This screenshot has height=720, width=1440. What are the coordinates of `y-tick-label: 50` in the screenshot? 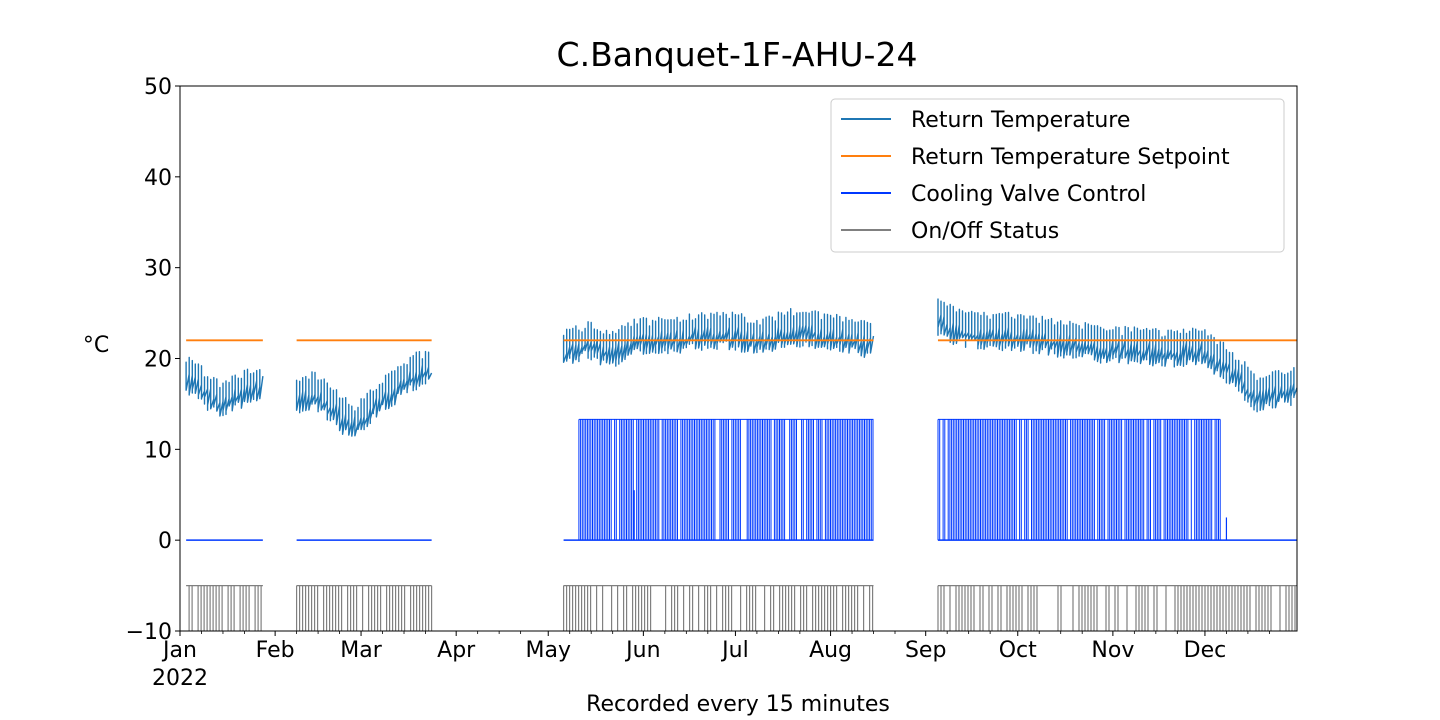 It's located at (158, 87).